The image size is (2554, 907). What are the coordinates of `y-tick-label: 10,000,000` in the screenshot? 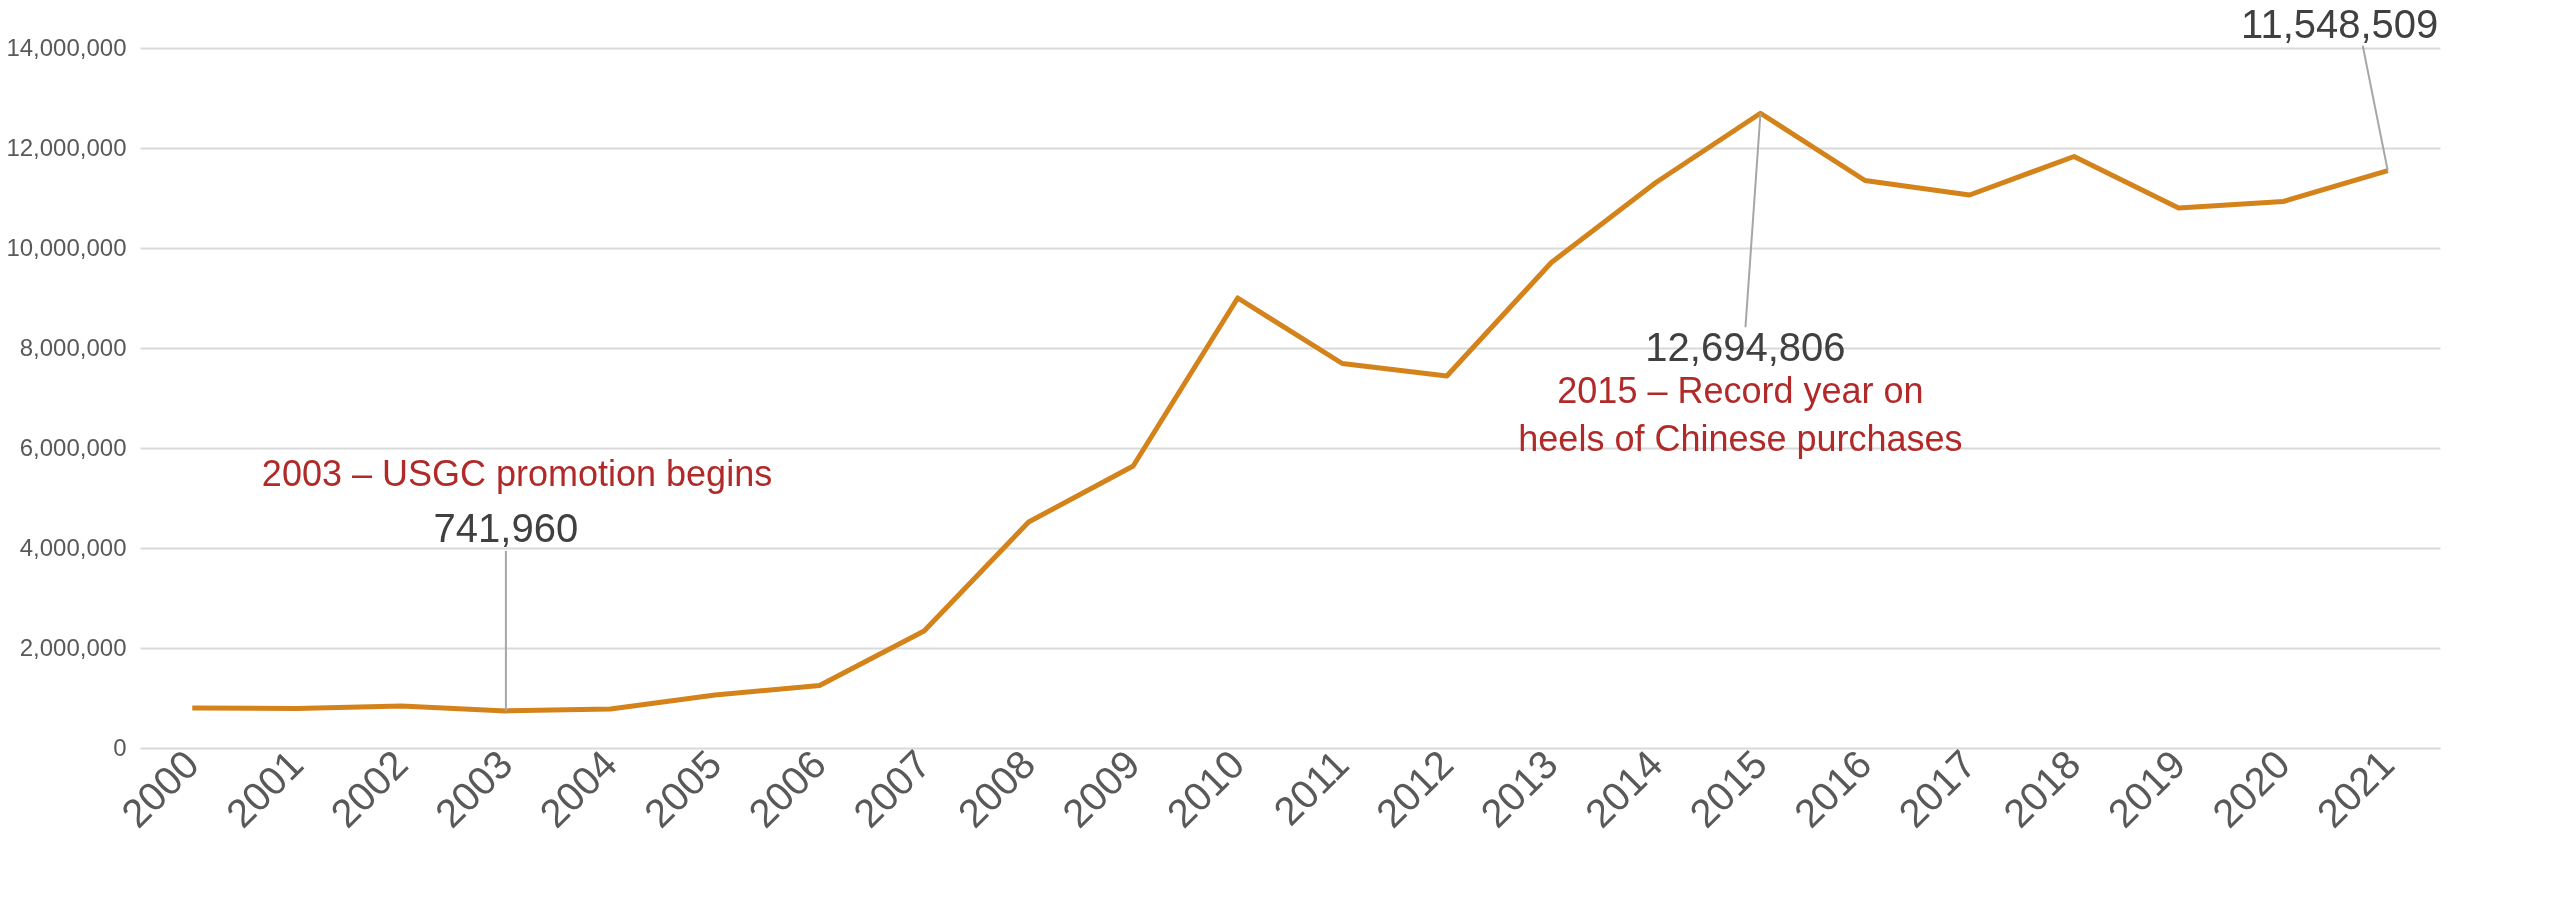 It's located at (66, 247).